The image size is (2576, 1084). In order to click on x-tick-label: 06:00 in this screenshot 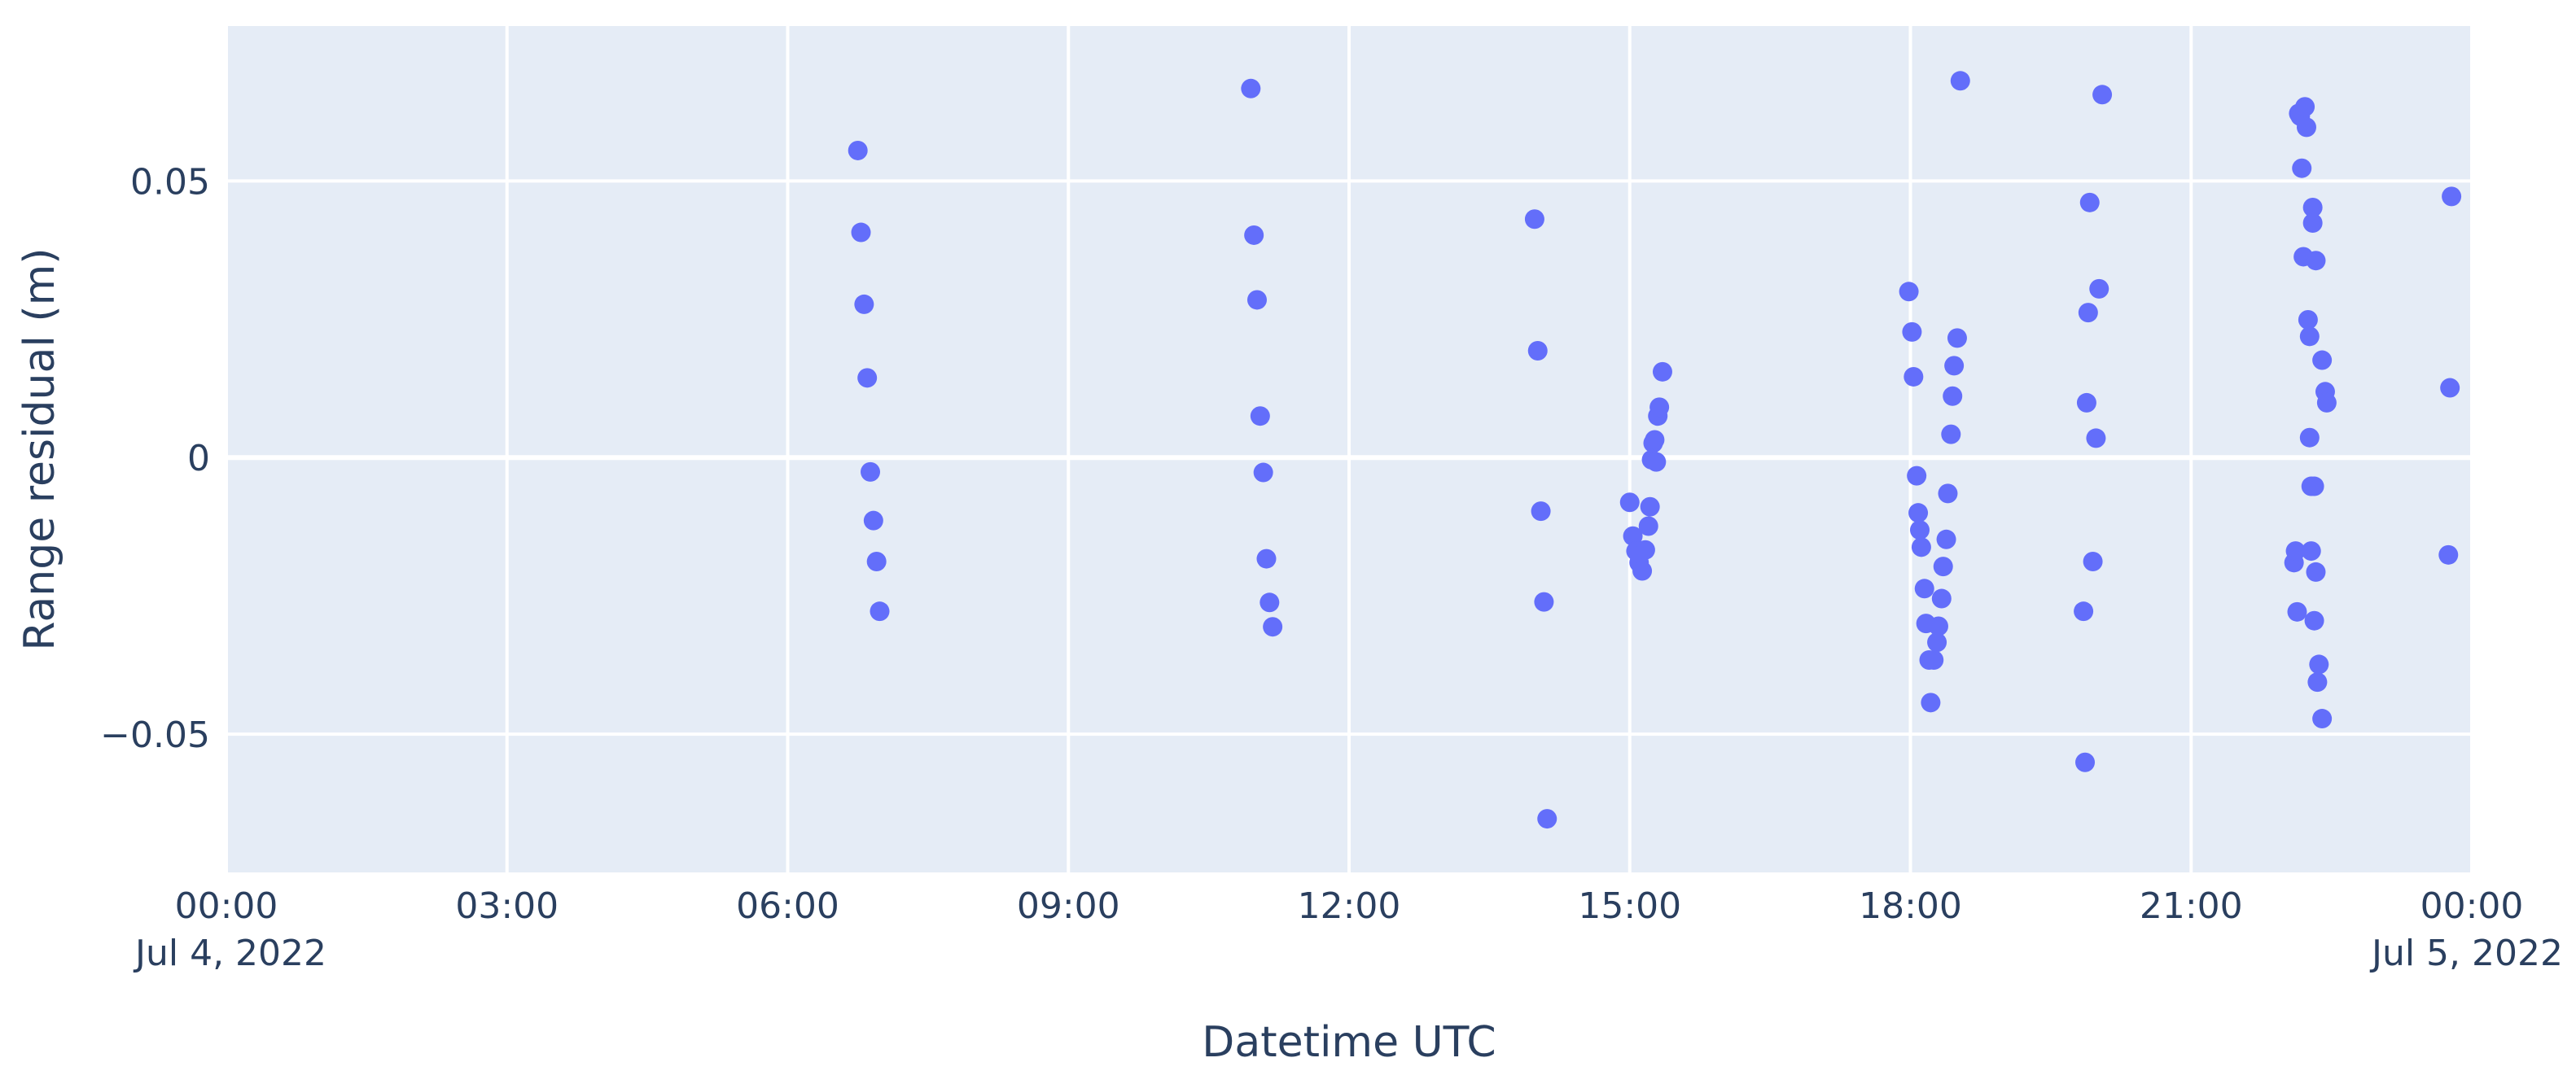, I will do `click(787, 906)`.